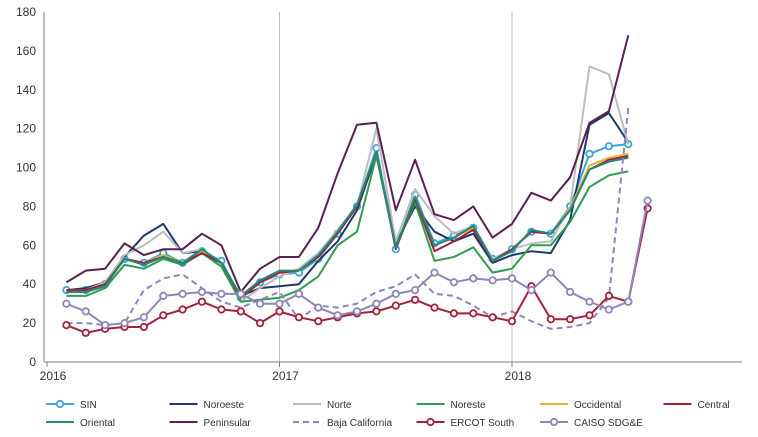  Describe the element at coordinates (359, 423) in the screenshot. I see `legend-label: Baja California` at that location.